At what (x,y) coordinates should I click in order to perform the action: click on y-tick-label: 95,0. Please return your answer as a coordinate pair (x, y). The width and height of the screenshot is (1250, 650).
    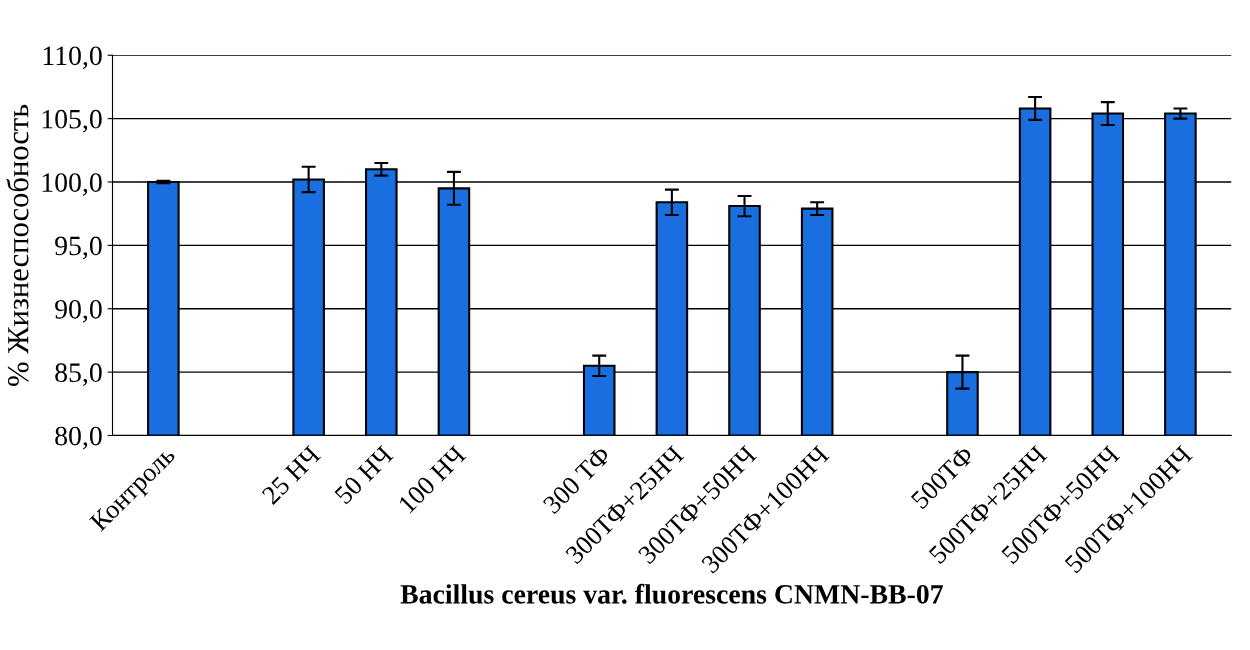
    Looking at the image, I should click on (78, 248).